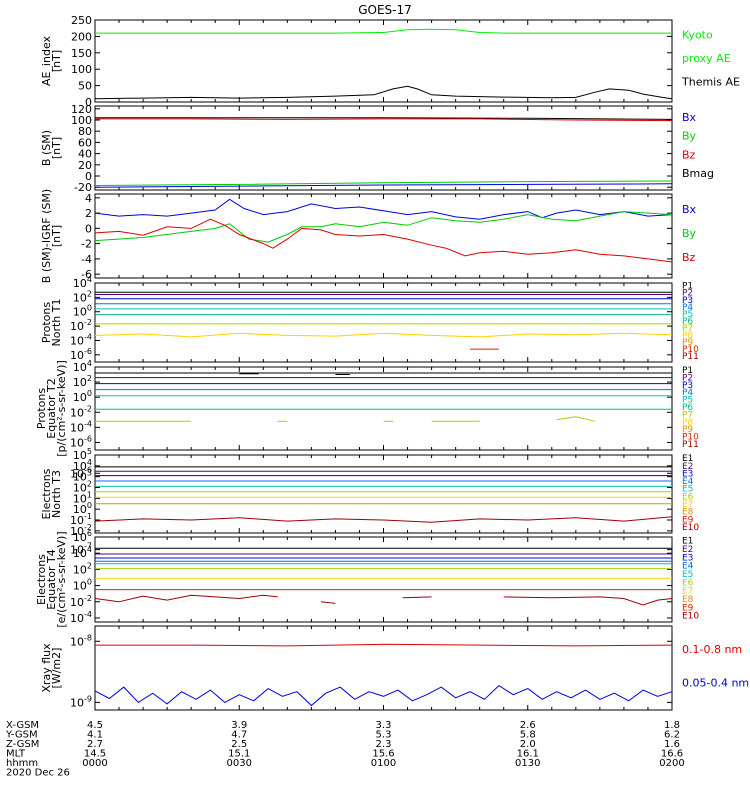 The height and width of the screenshot is (800, 750). Describe the element at coordinates (527, 763) in the screenshot. I see `ephemeris-value: 0130` at that location.